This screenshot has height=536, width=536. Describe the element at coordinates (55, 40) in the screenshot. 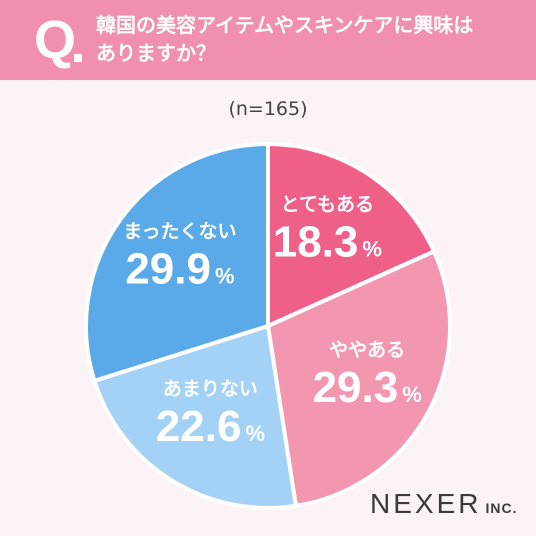

I see `q-mark: Q` at that location.